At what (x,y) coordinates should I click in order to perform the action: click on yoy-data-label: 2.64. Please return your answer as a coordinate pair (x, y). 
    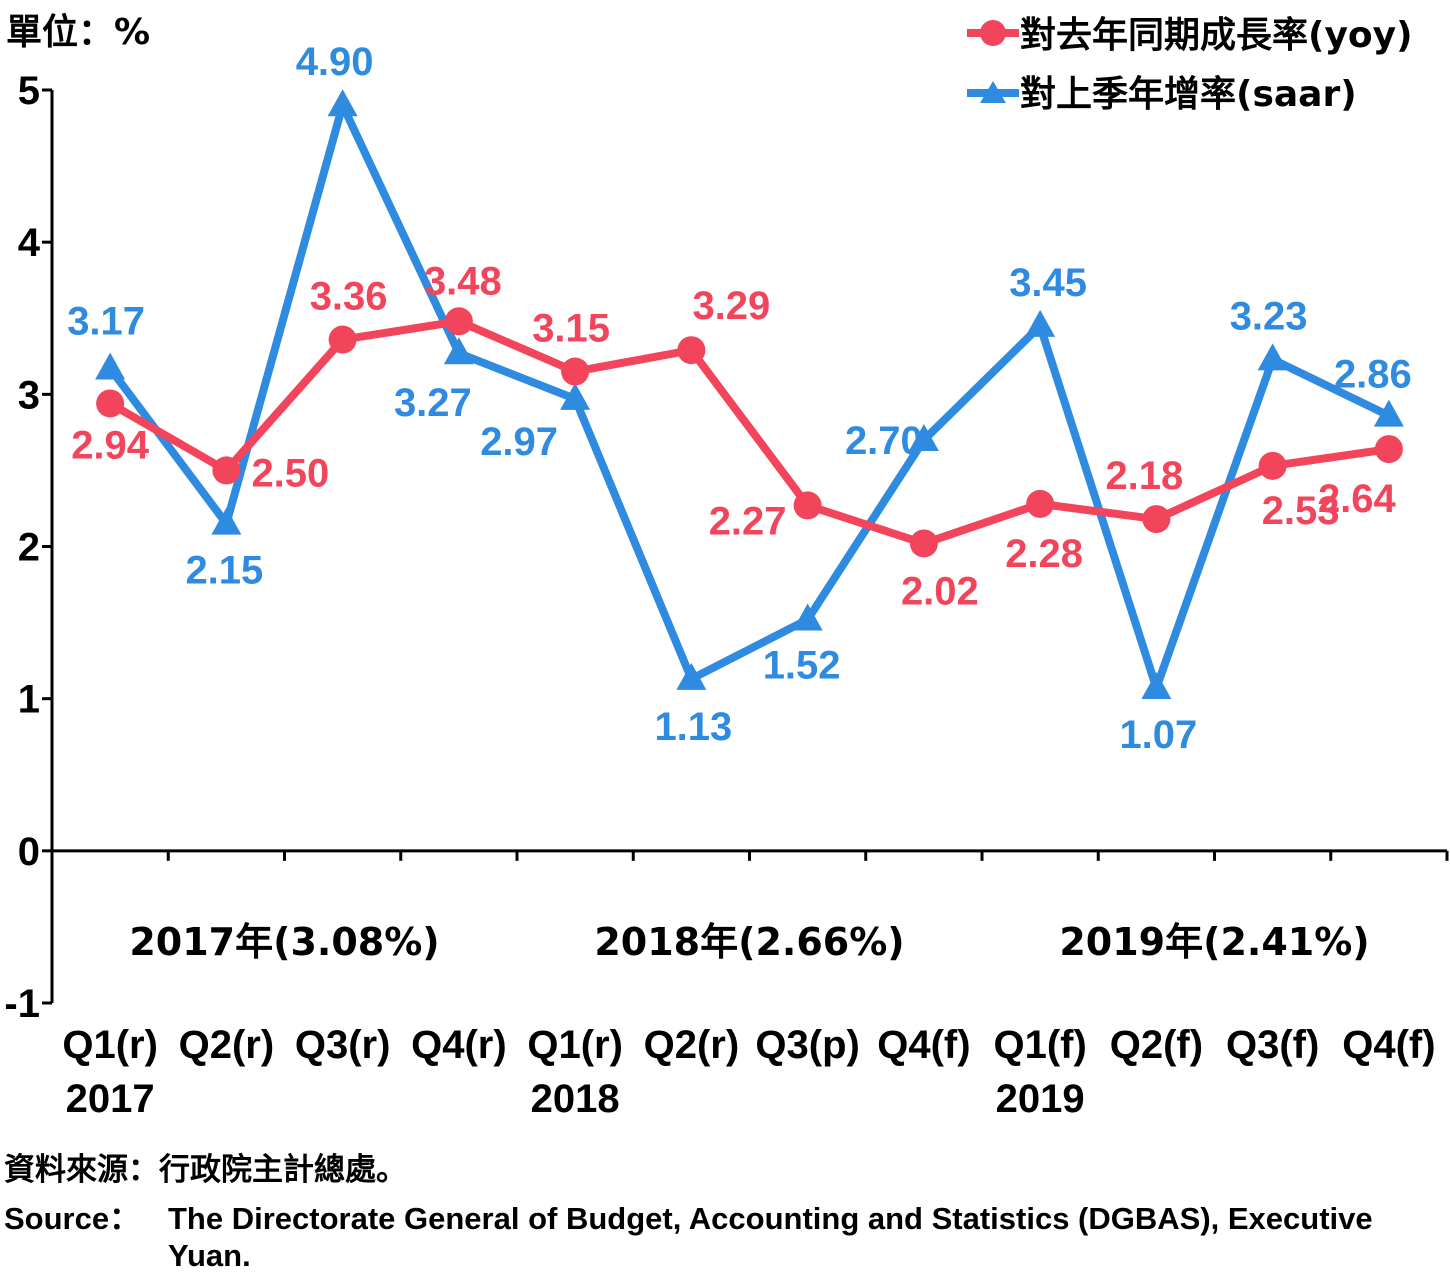
    Looking at the image, I should click on (1357, 499).